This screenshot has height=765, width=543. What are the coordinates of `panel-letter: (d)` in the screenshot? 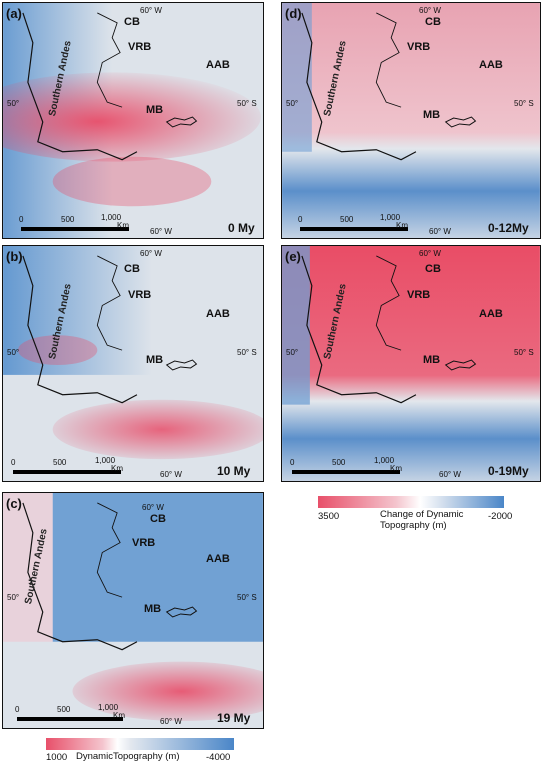 It's located at (293, 13).